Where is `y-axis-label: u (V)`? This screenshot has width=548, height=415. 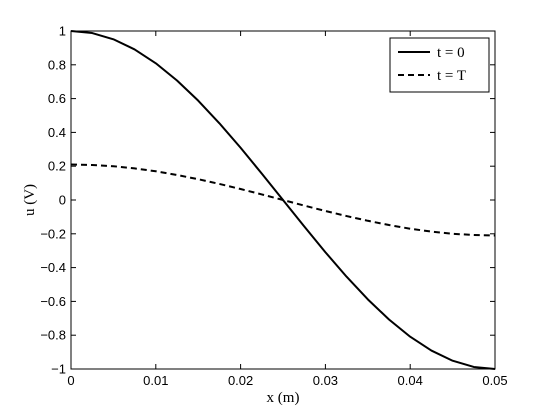 y-axis-label: u (V) is located at coordinates (30, 200).